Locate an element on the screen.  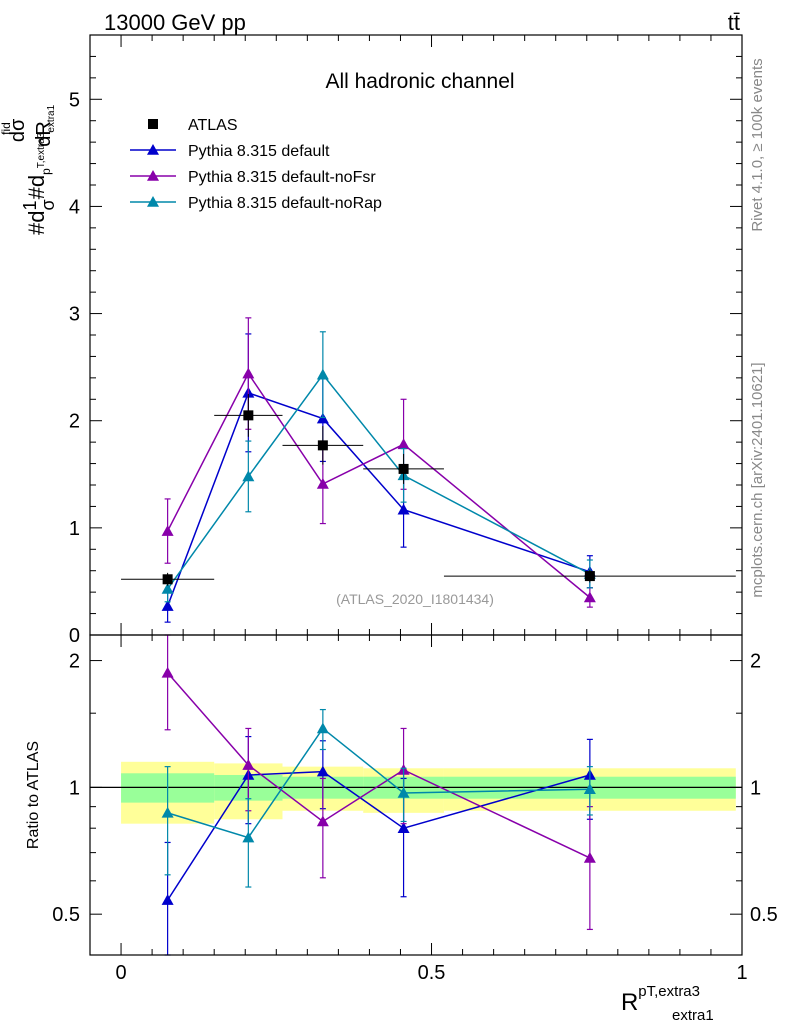
ylabel-sub-b: T,extra3 is located at coordinates (41, 150).